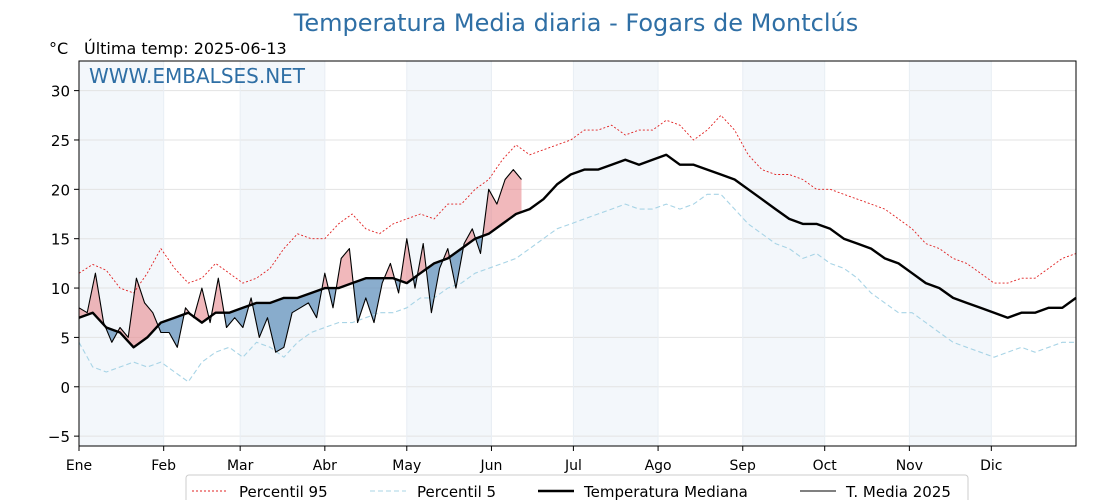 The height and width of the screenshot is (504, 1120). Describe the element at coordinates (573, 466) in the screenshot. I see `x-tick-label: Jul` at that location.